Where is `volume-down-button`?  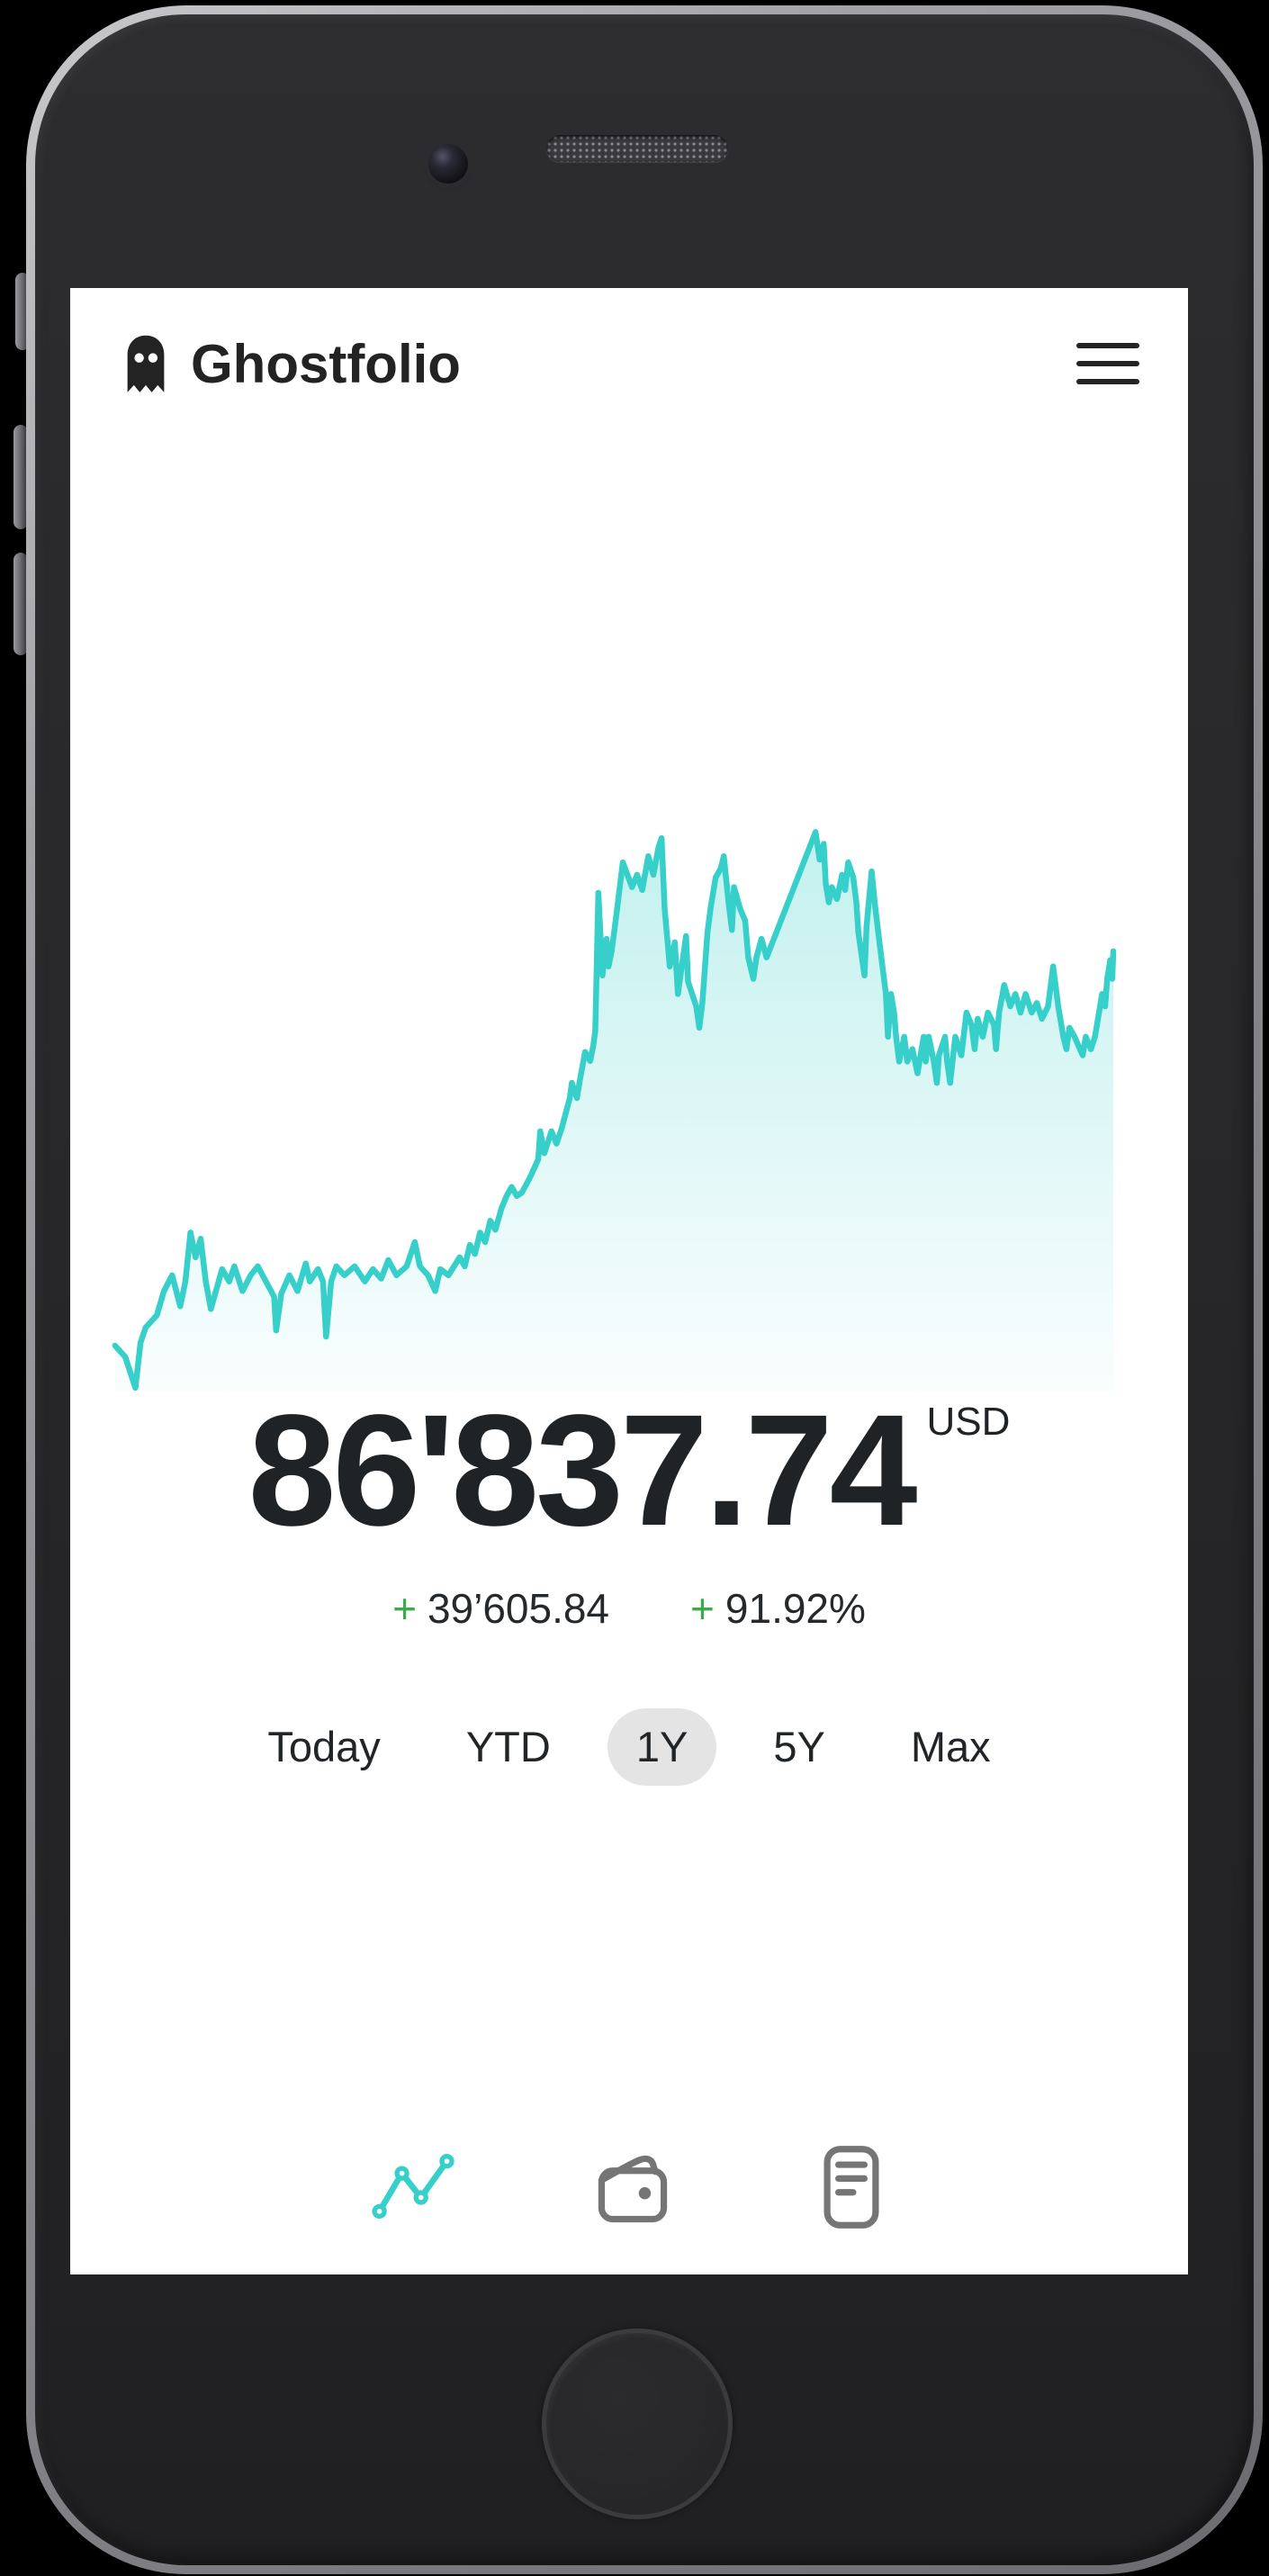 volume-down-button is located at coordinates (21, 604).